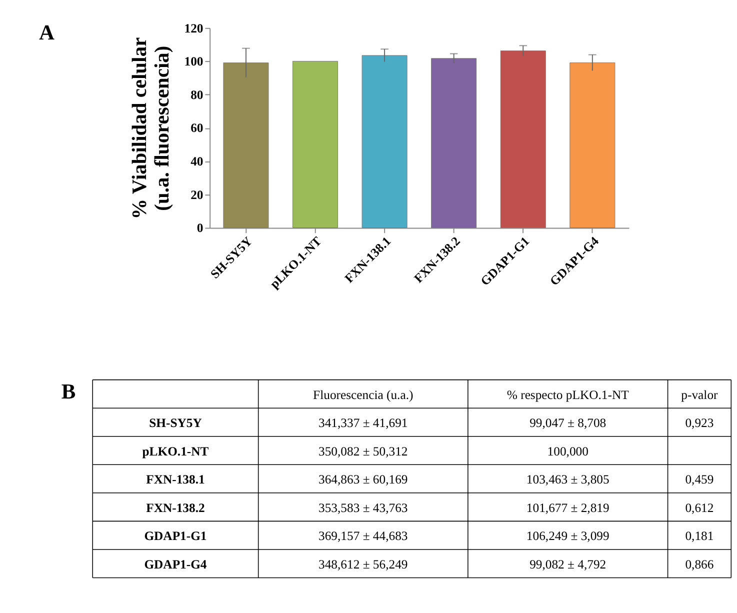 Image resolution: width=737 pixels, height=613 pixels. Describe the element at coordinates (363, 564) in the screenshot. I see `text: 348,612 ± 56,249` at that location.